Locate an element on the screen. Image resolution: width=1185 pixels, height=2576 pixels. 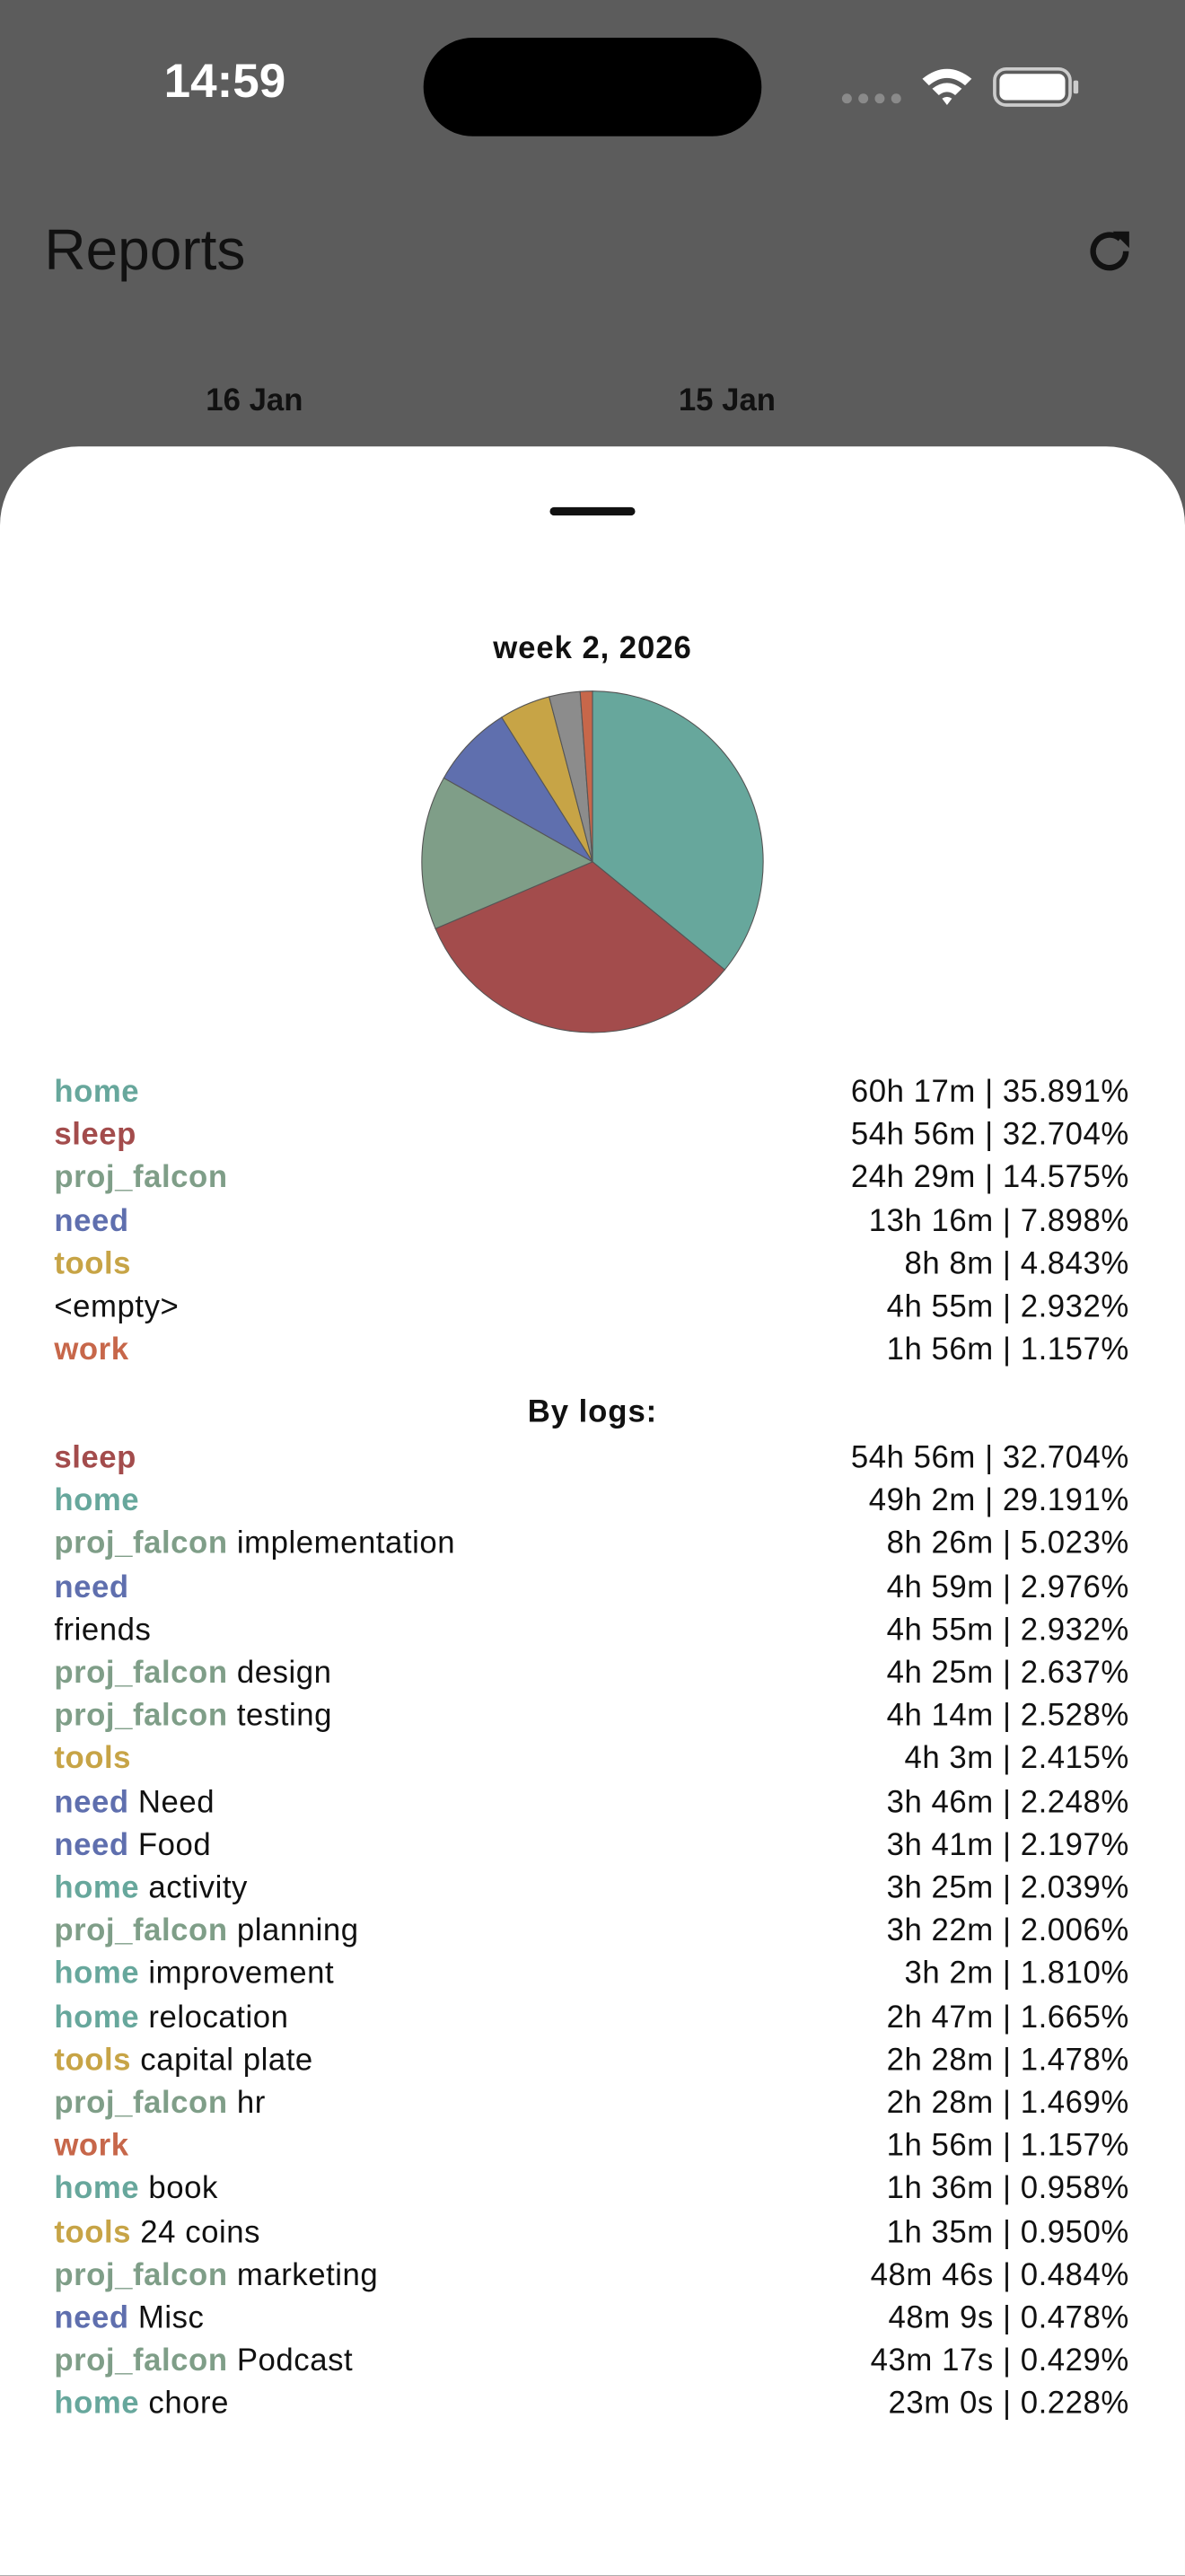
log-detail: implementation is located at coordinates (346, 1544).